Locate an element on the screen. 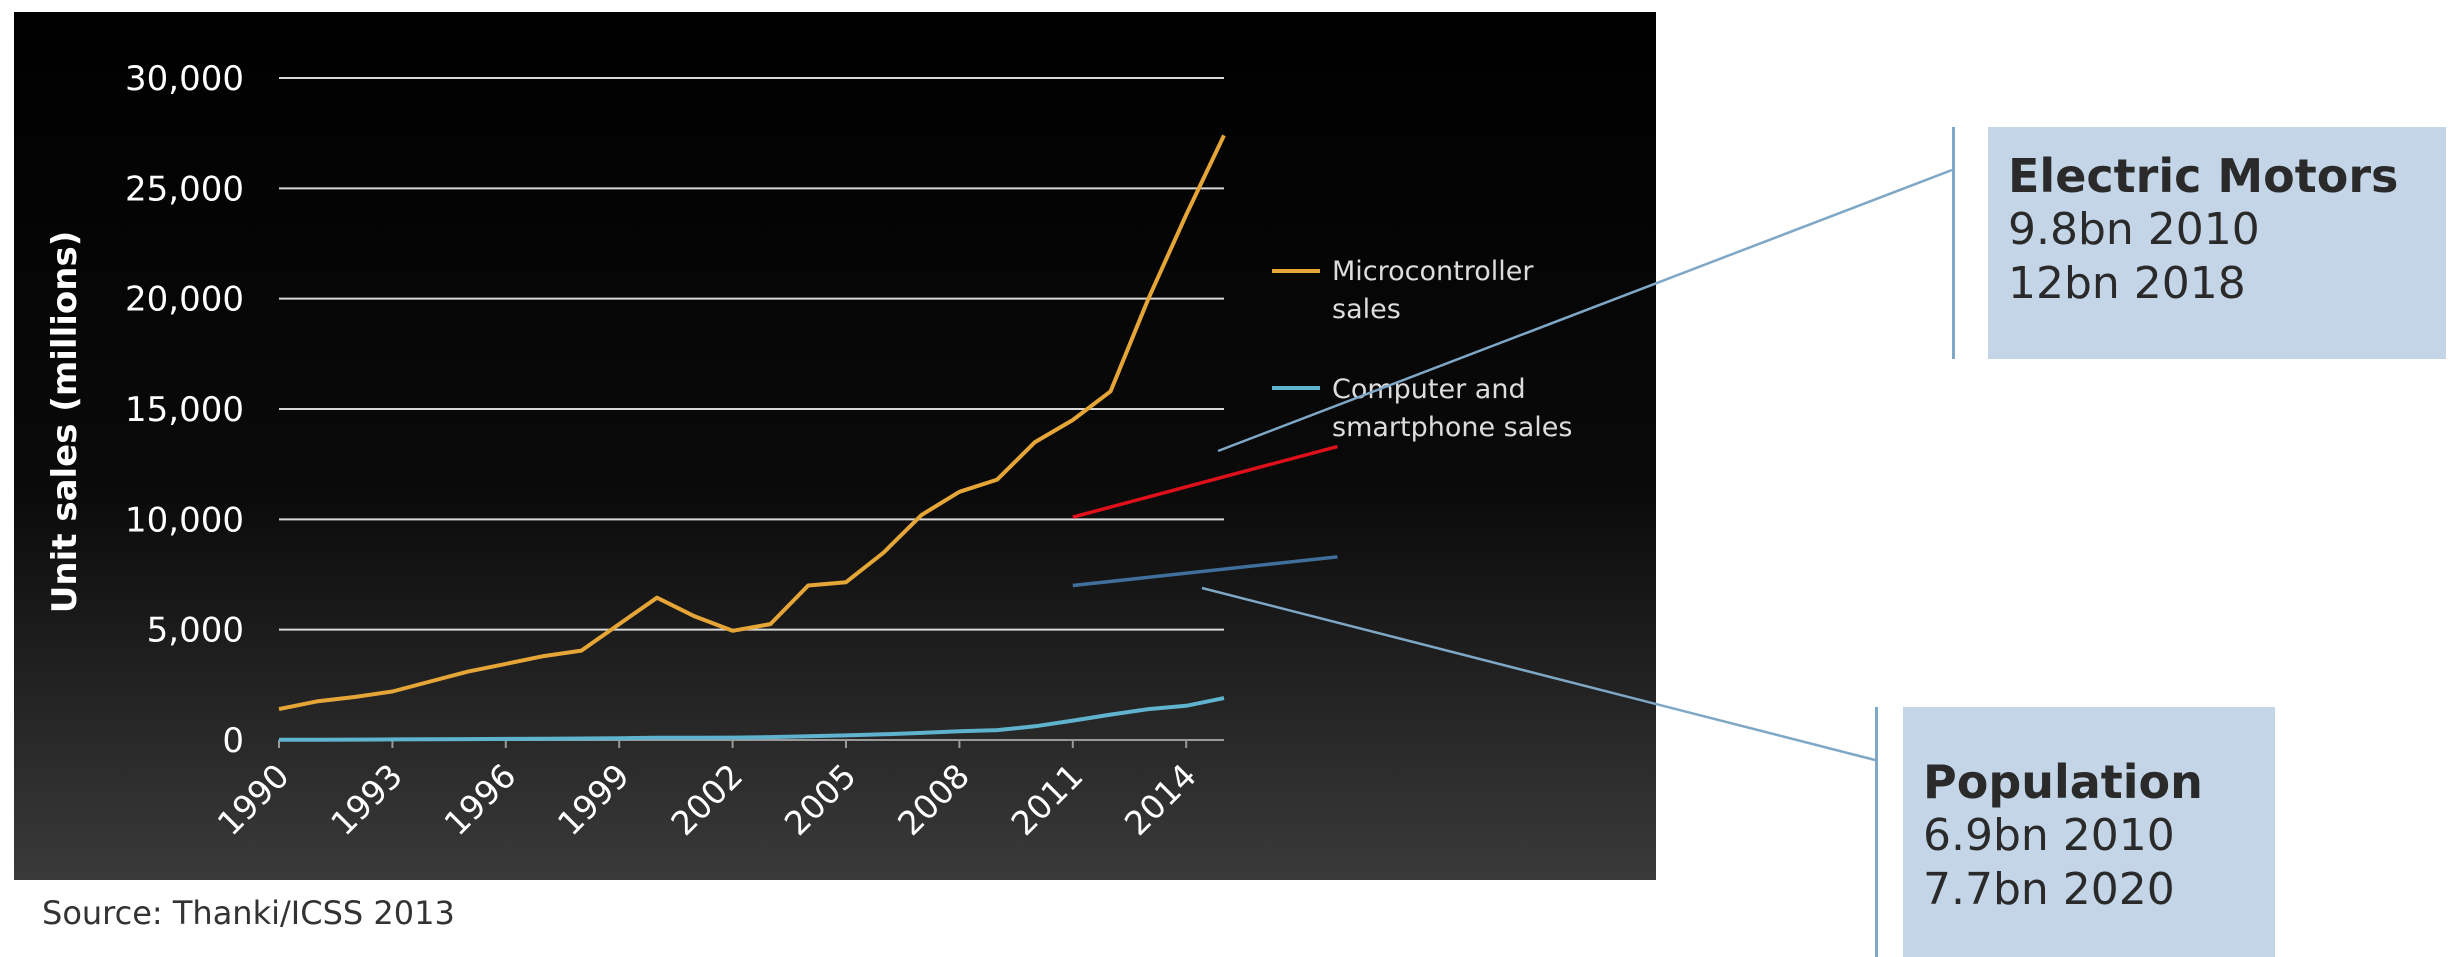 The image size is (2455, 957). callout-line: 12bn 2018 is located at coordinates (2227, 284).